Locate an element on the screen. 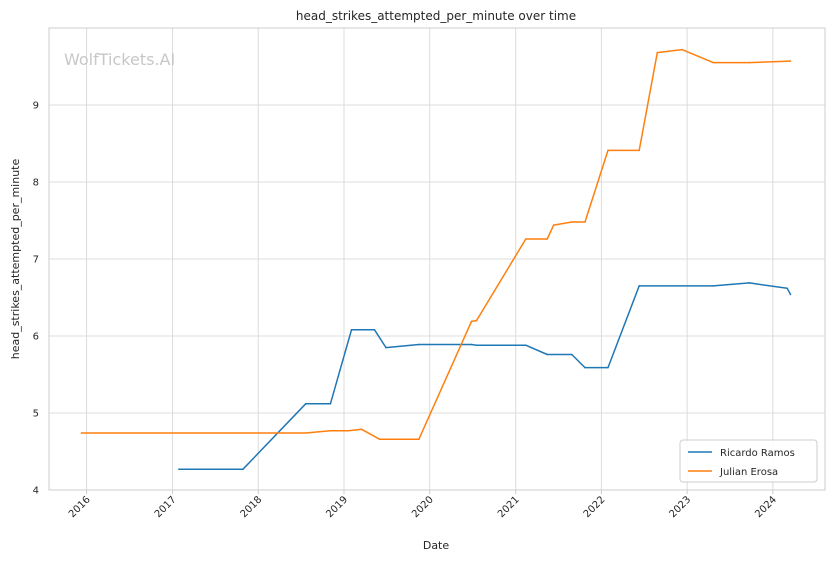 Image resolution: width=832 pixels, height=561 pixels. y-tick-label: 8 is located at coordinates (36, 183).